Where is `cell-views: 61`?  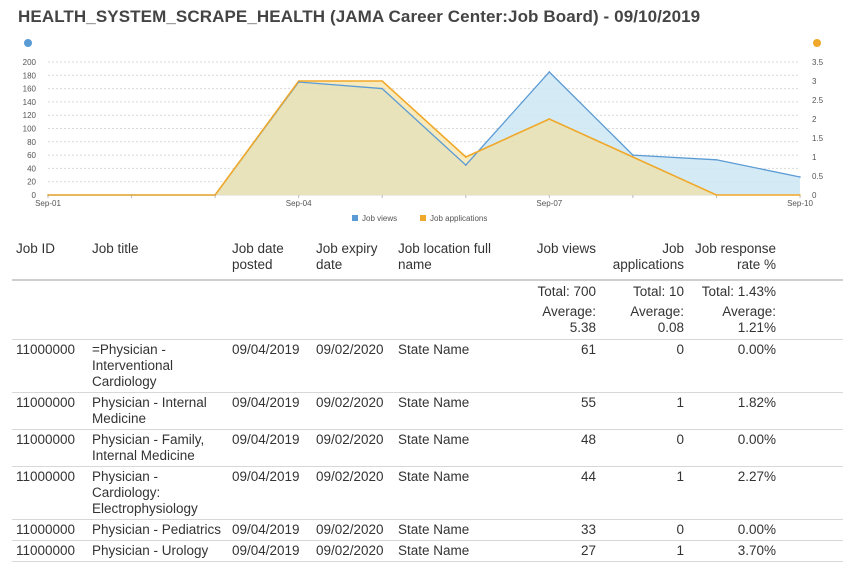 cell-views: 61 is located at coordinates (558, 366).